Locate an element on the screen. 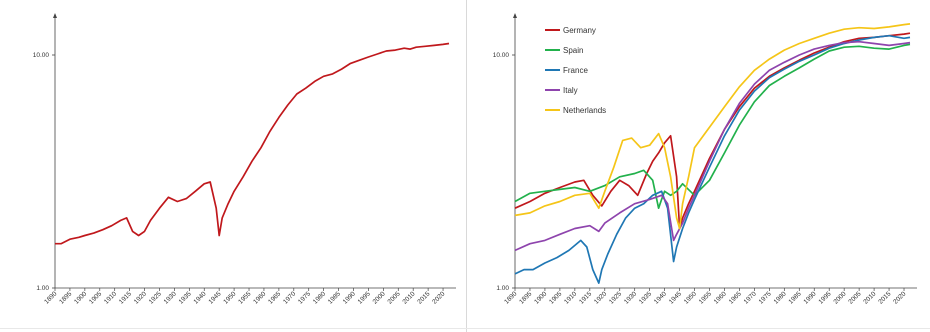  legend-label-france: France is located at coordinates (575, 70).